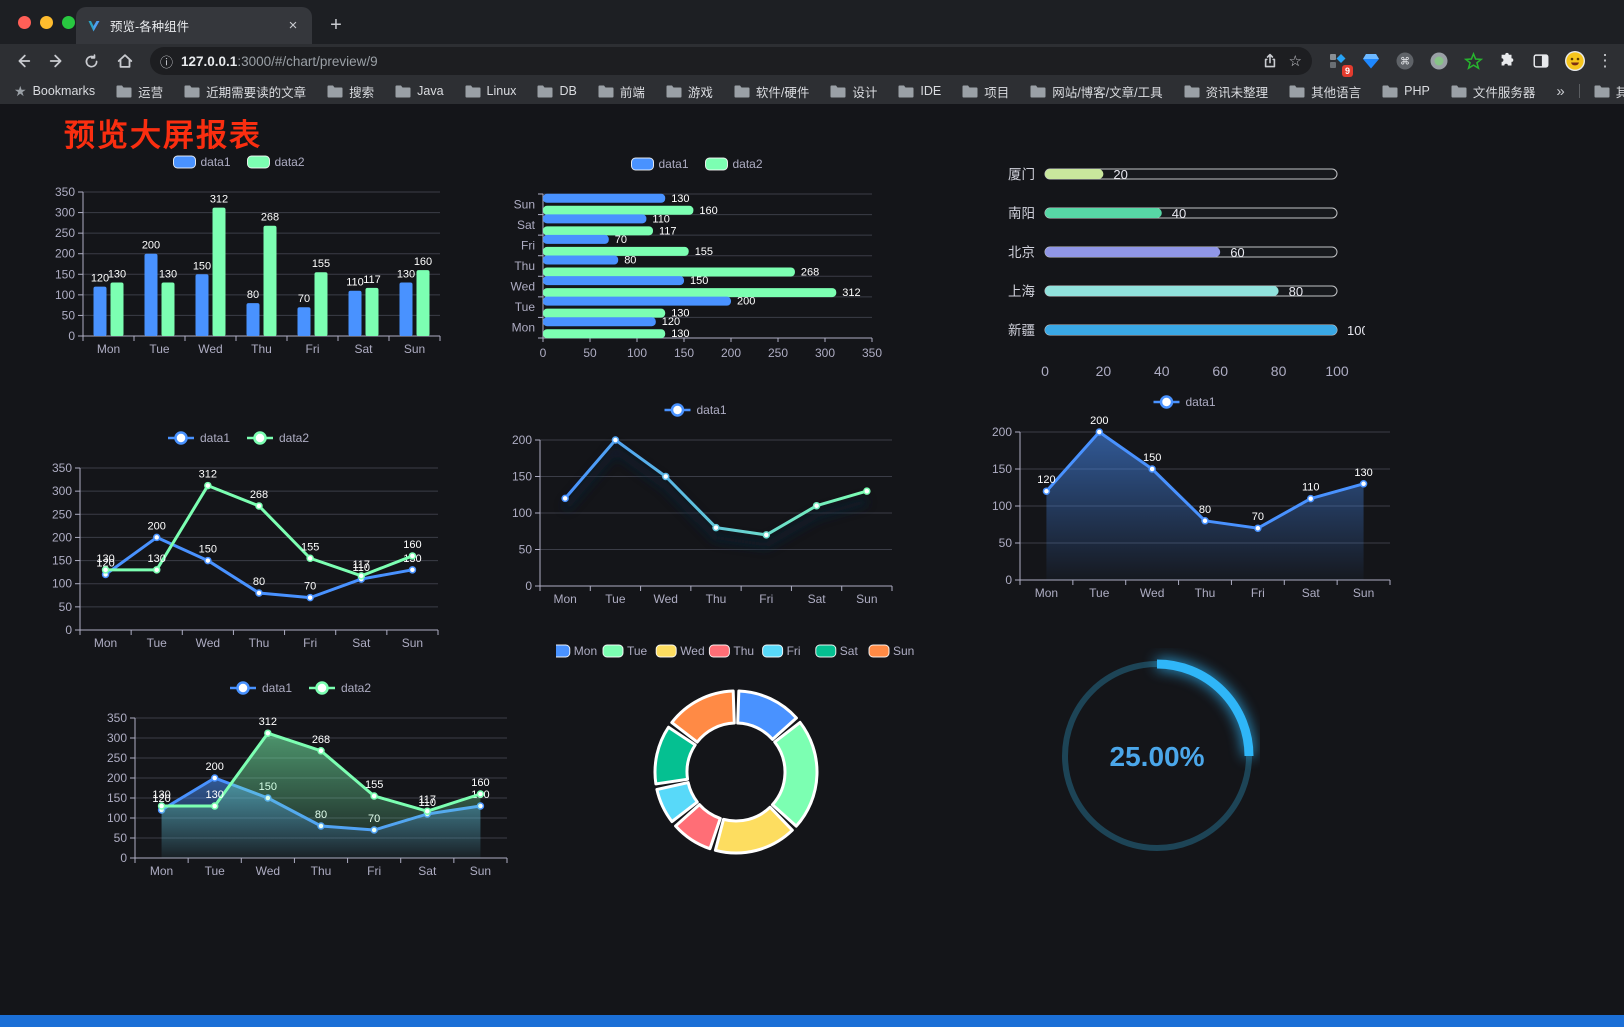  What do you see at coordinates (1541, 61) in the screenshot?
I see `sidebar-toggle-icon` at bounding box center [1541, 61].